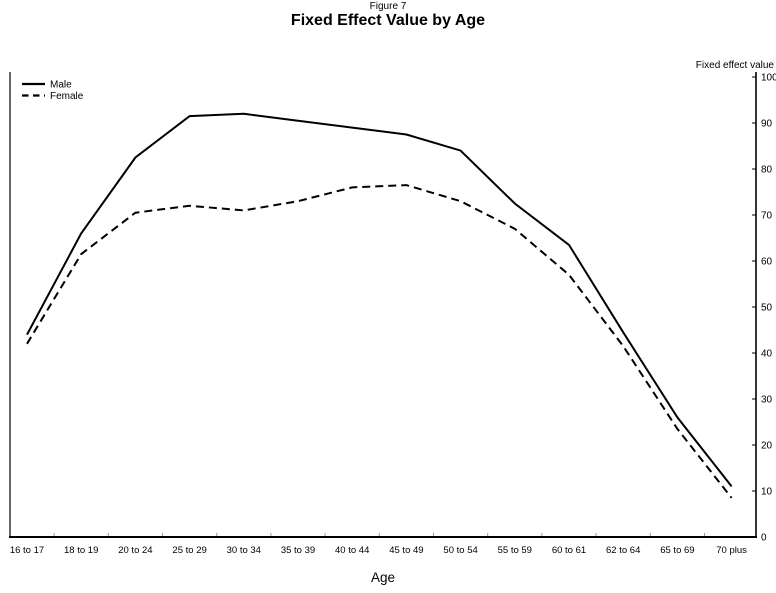 This screenshot has width=776, height=593. I want to click on y-tick-label: 100, so click(768, 78).